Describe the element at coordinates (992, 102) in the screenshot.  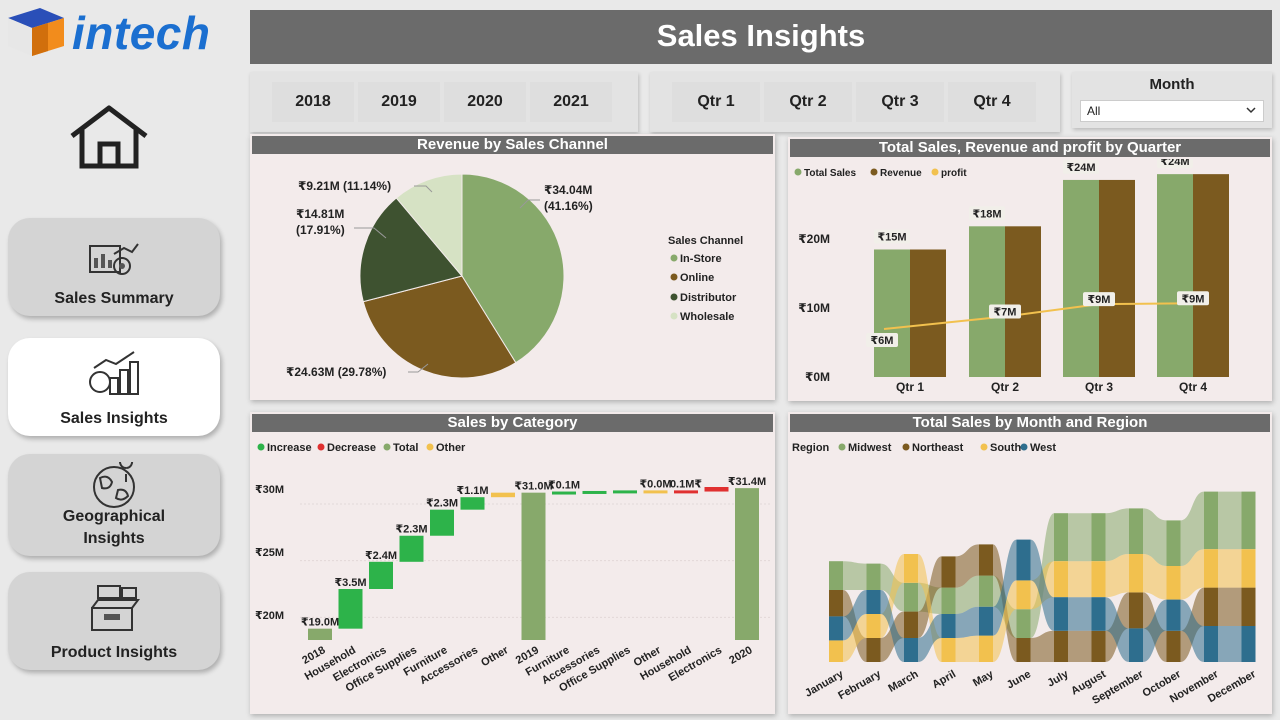
I see `quarter-option: Qtr 4` at that location.